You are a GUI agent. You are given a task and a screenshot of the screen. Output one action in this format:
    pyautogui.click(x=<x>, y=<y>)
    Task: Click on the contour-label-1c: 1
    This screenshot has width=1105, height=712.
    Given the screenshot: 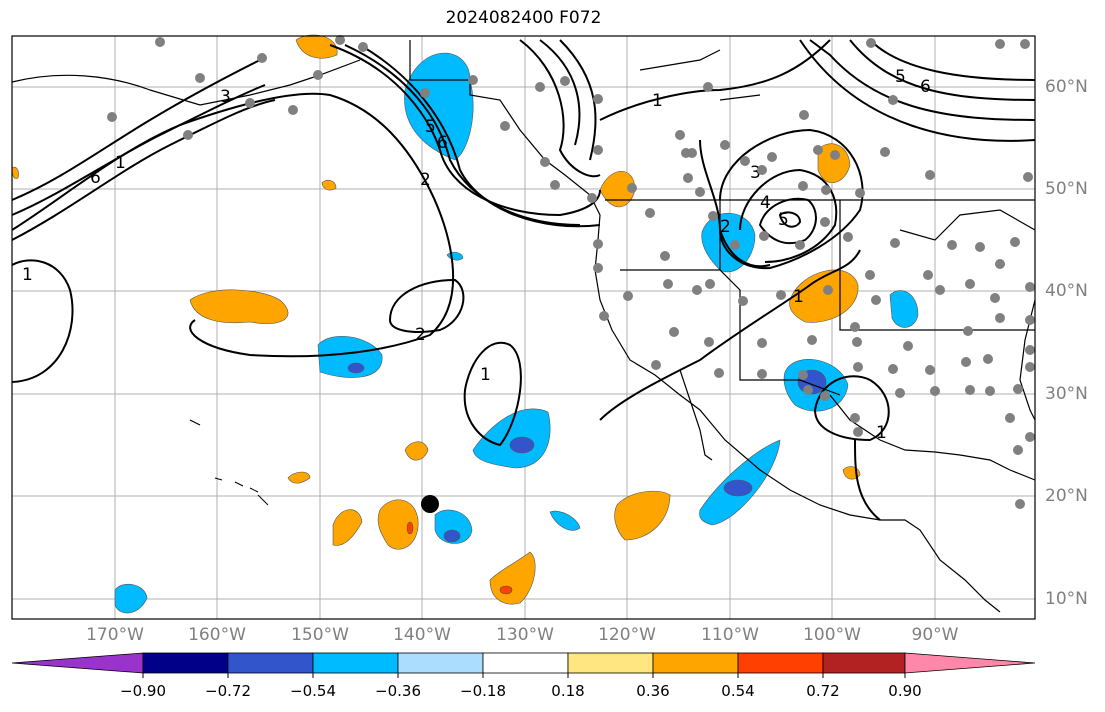 What is the action you would take?
    pyautogui.click(x=657, y=101)
    